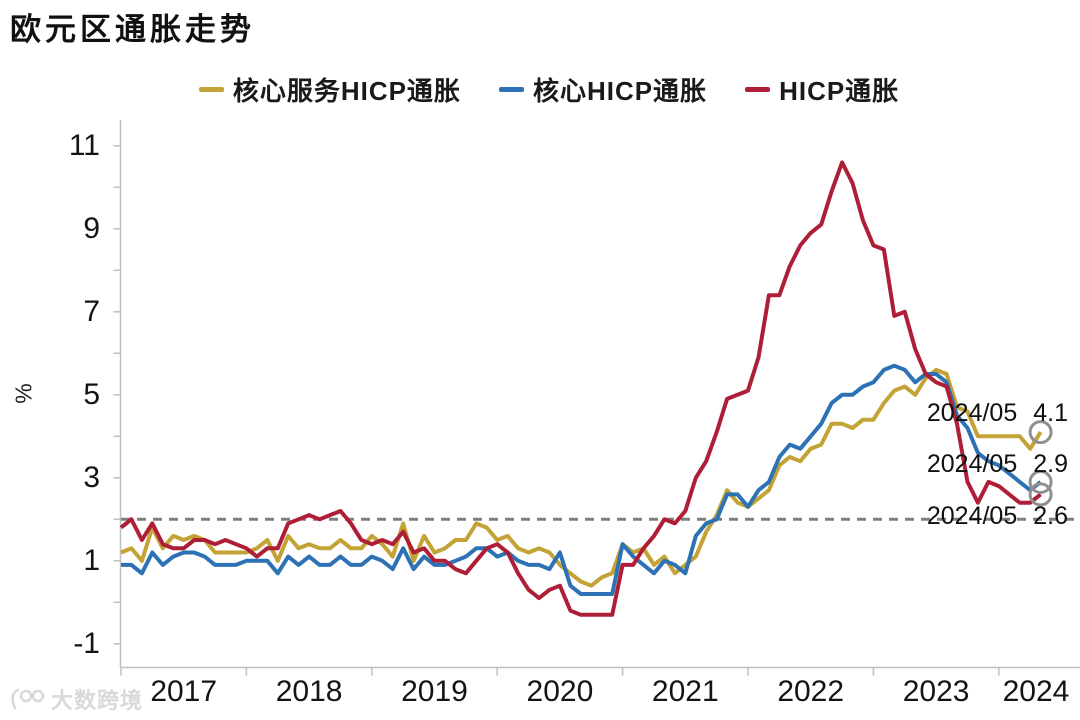 The width and height of the screenshot is (1080, 720). What do you see at coordinates (184, 691) in the screenshot?
I see `x-tick-label: 2017` at bounding box center [184, 691].